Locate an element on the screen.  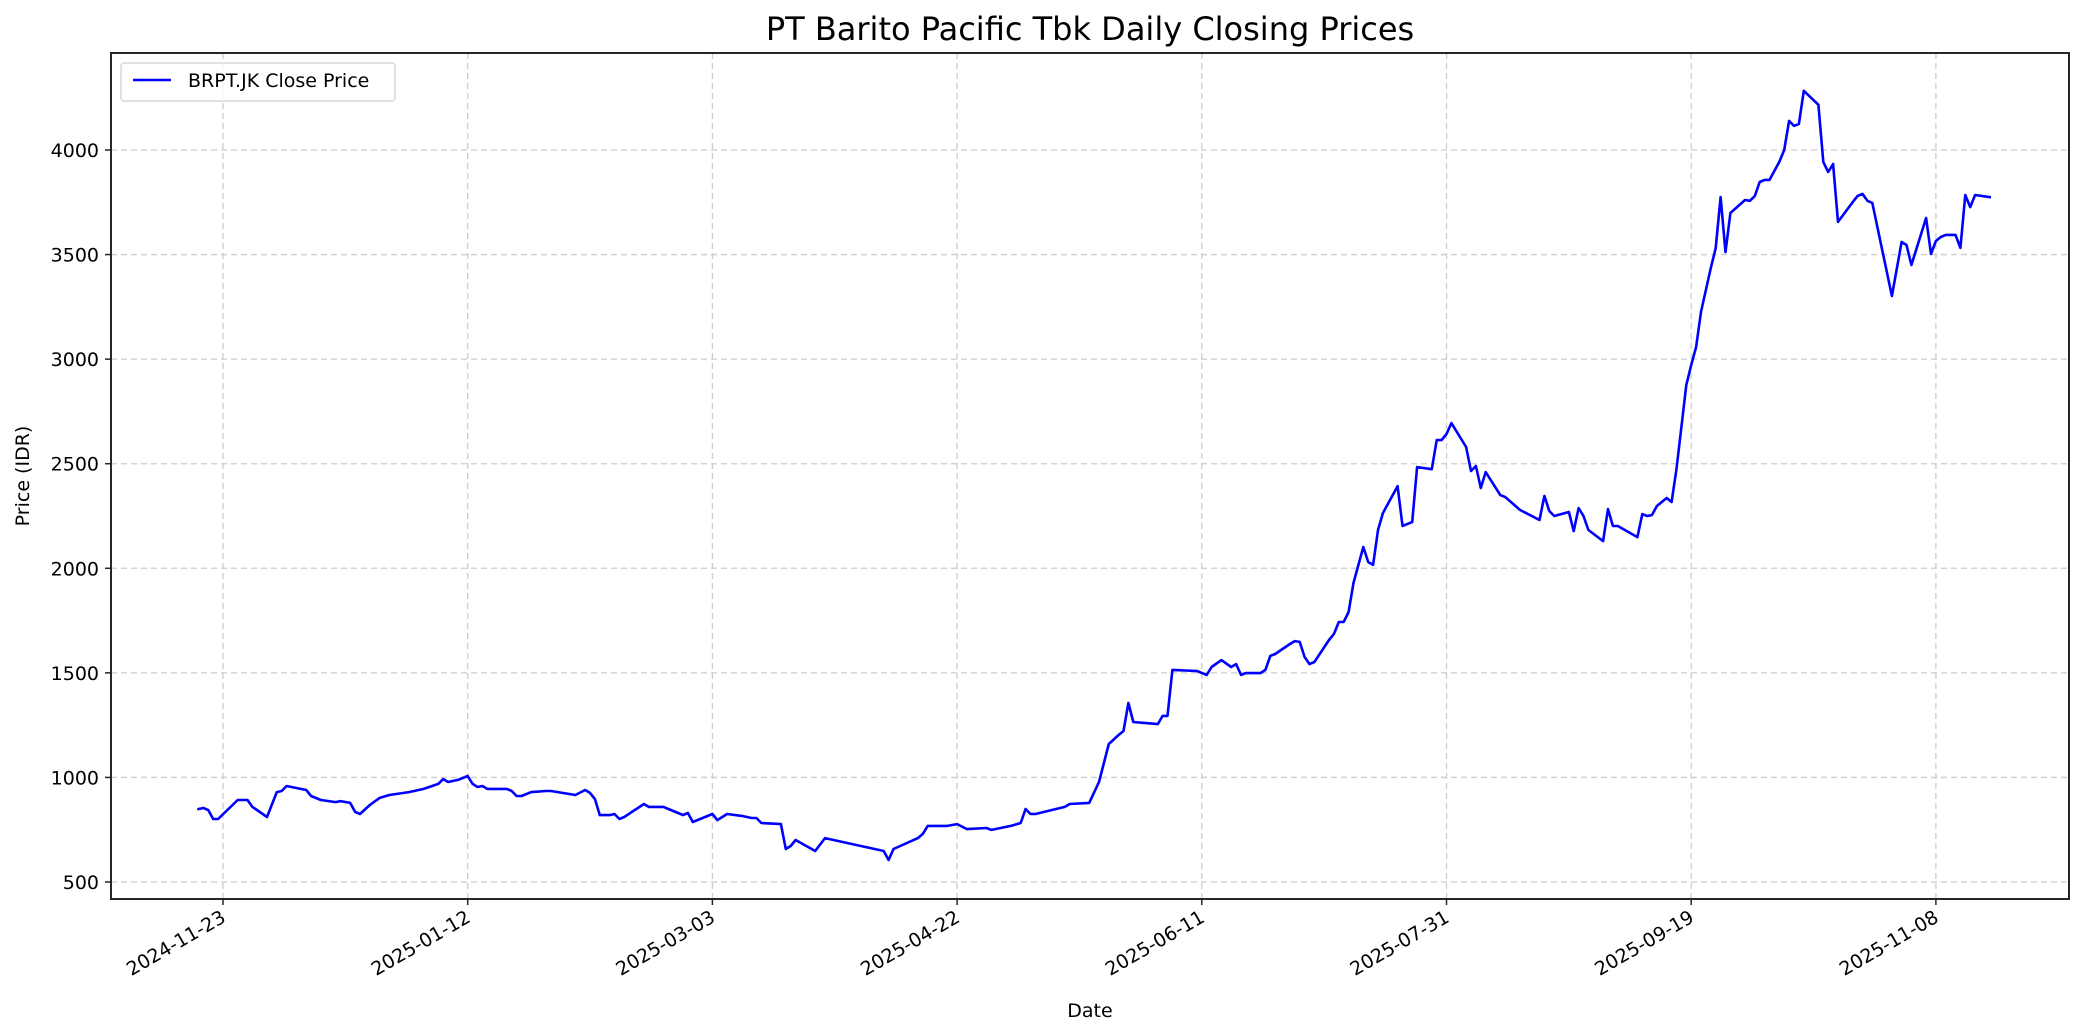
y-tick-label: 3500 is located at coordinates (75, 256).